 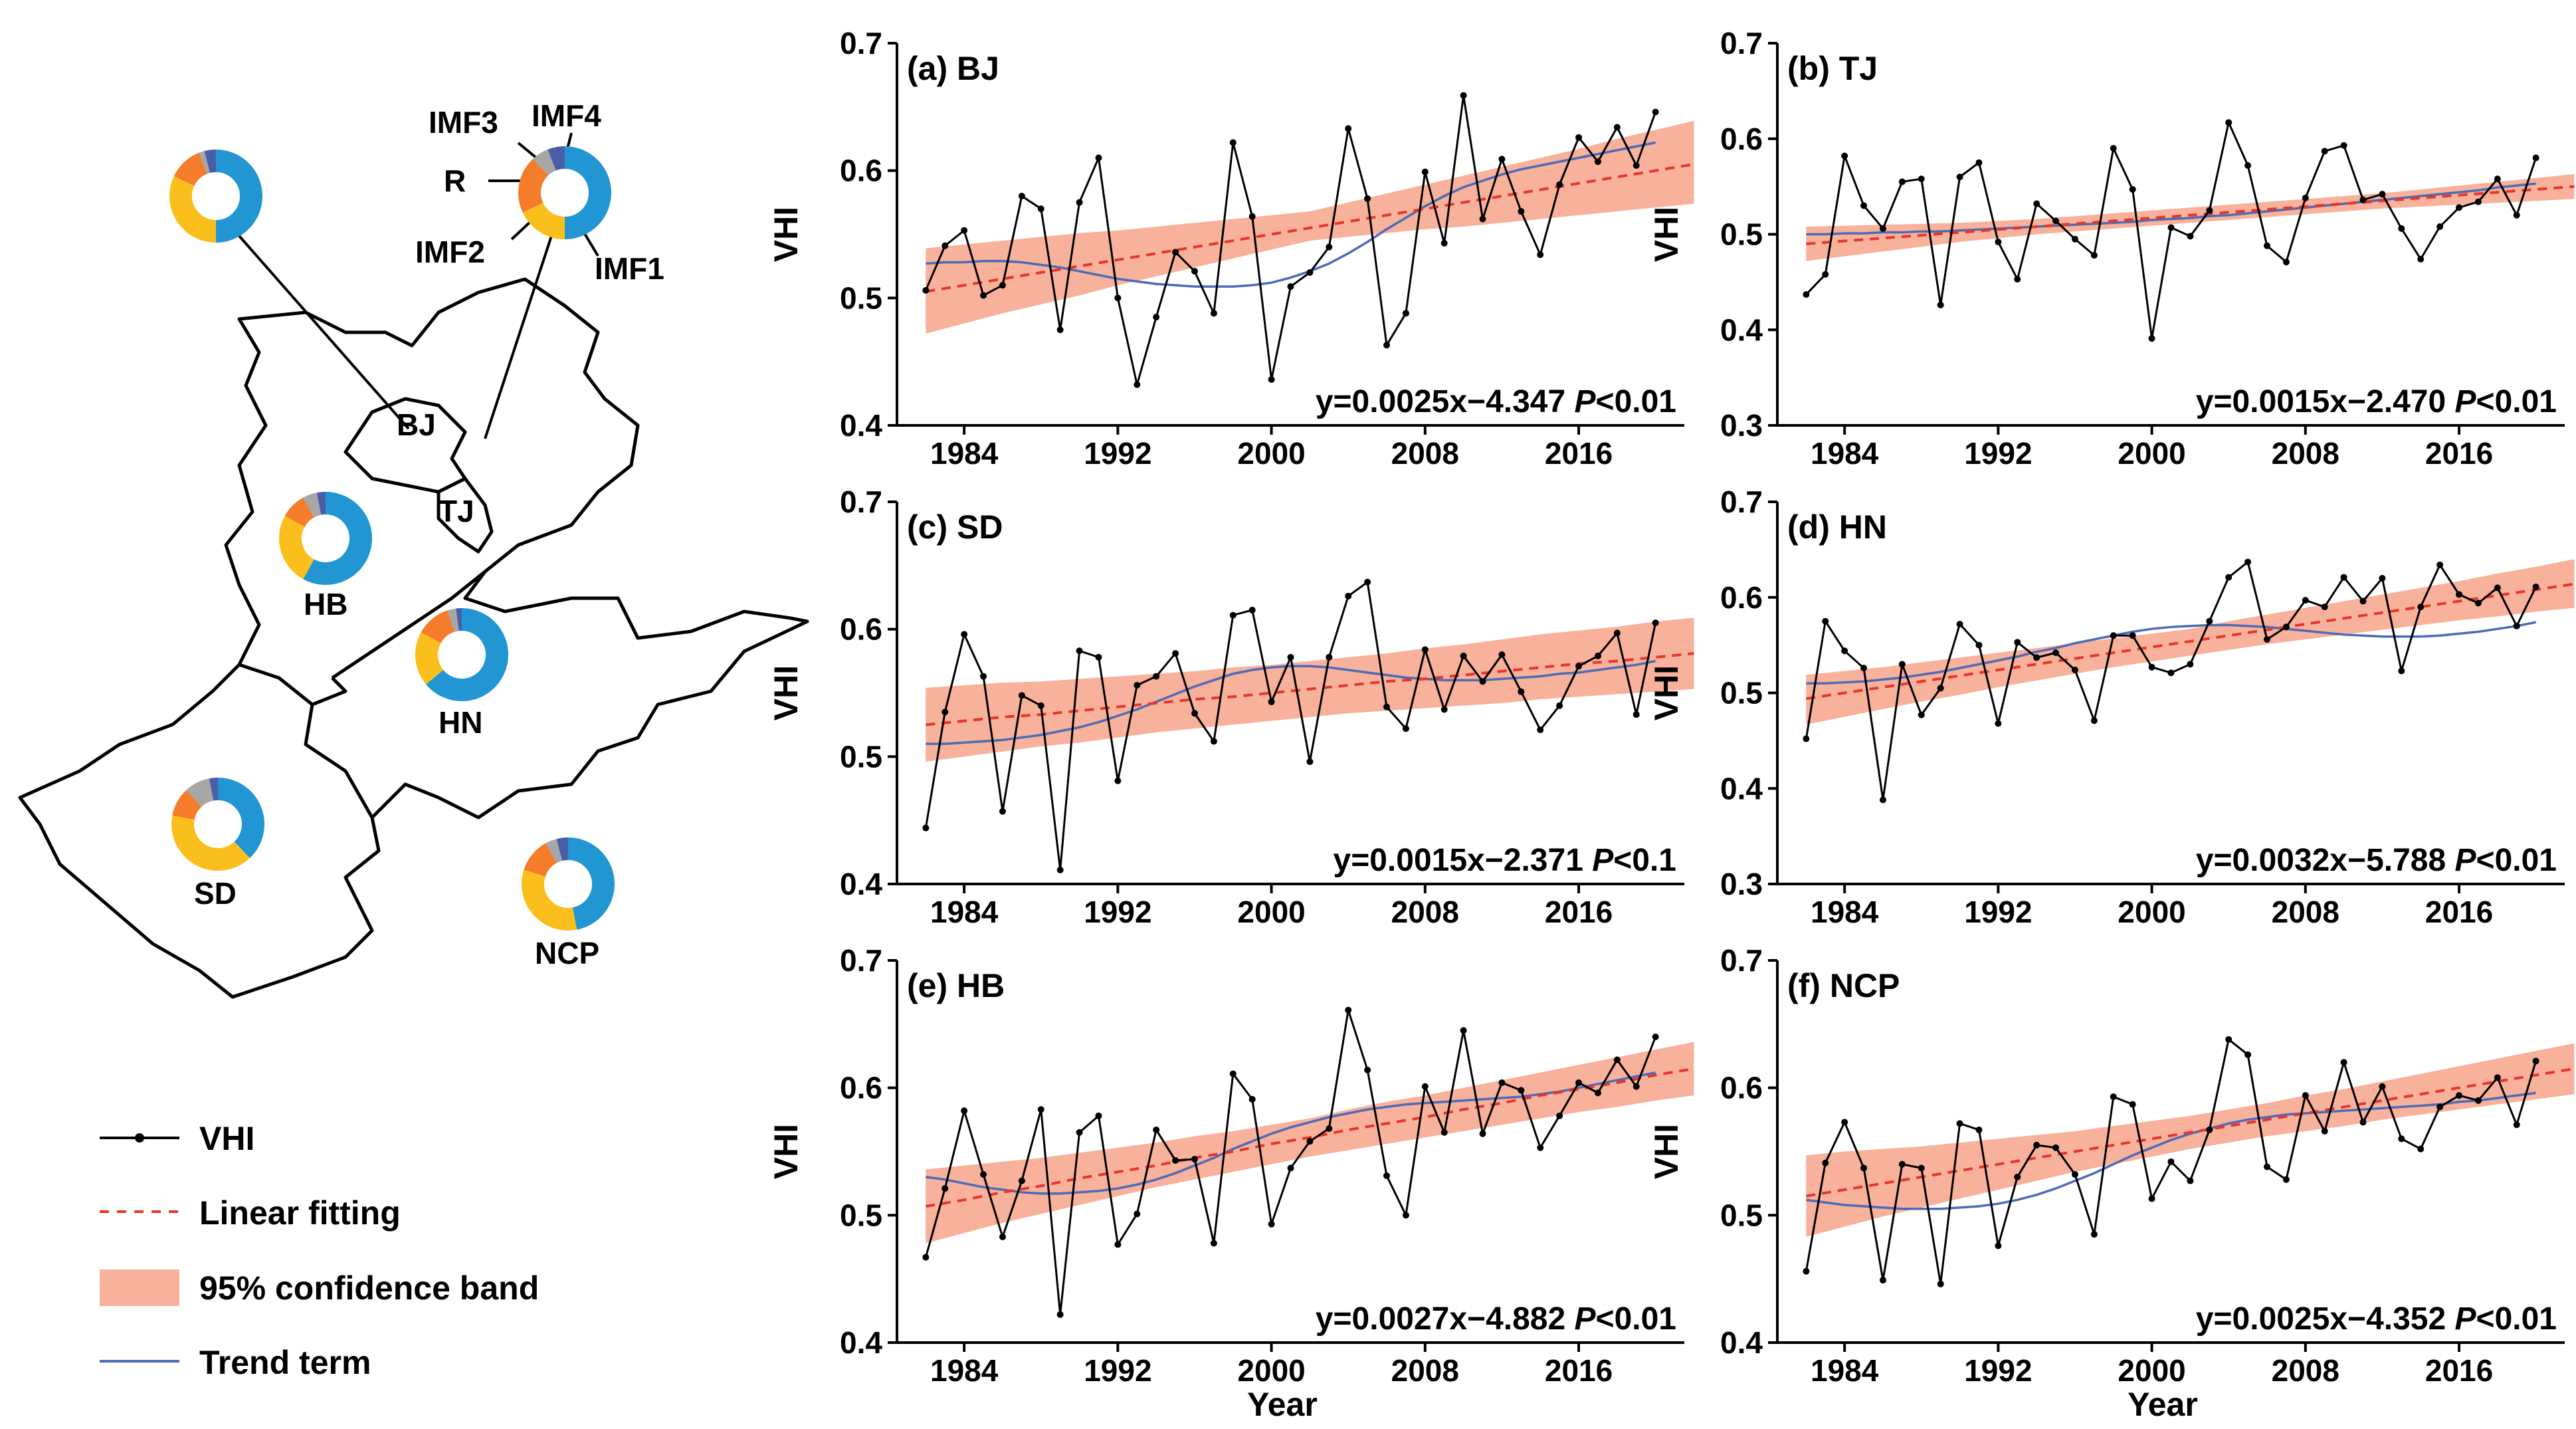 I want to click on x-axis-title-right: Year, so click(x=2163, y=1404).